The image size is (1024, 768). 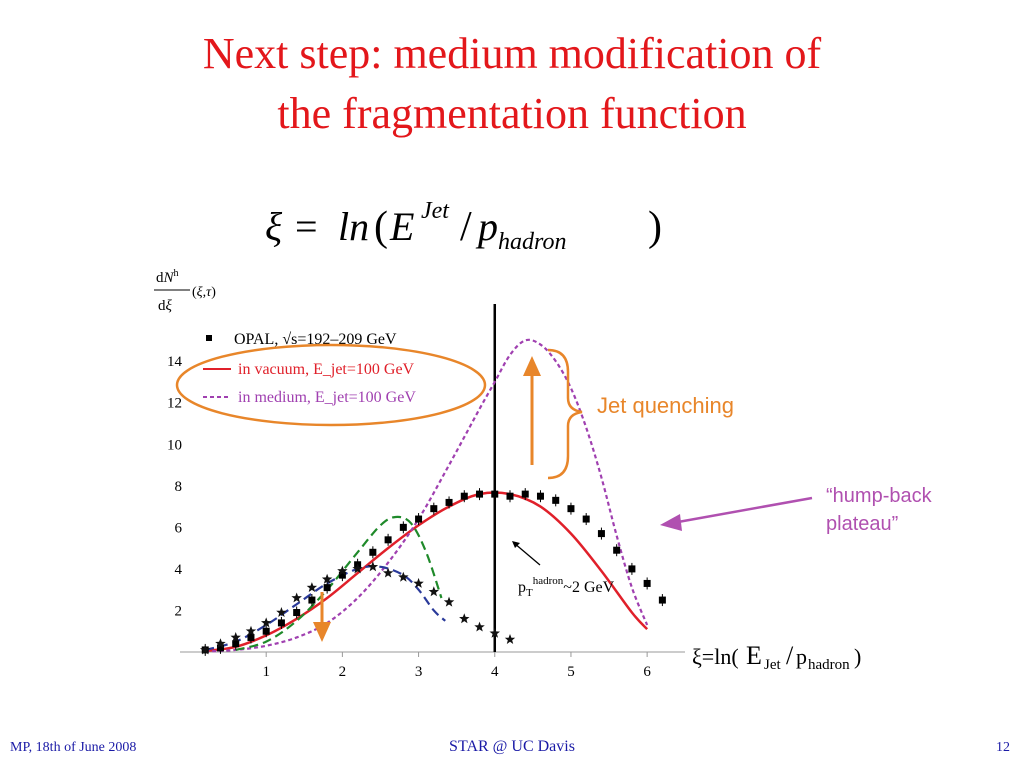 What do you see at coordinates (529, 593) in the screenshot?
I see `pt-sub: T` at bounding box center [529, 593].